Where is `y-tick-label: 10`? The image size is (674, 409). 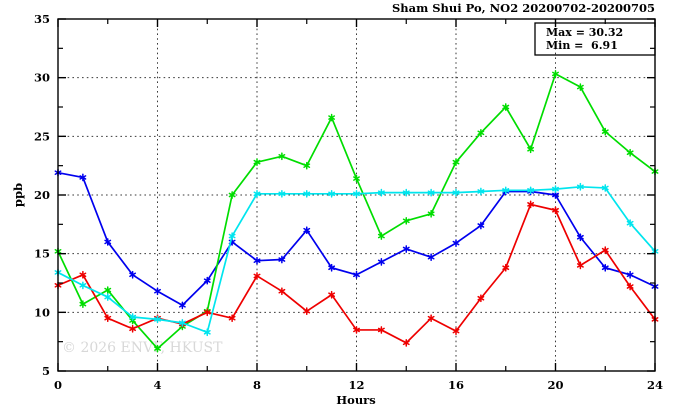 y-tick-label: 10 is located at coordinates (42, 312).